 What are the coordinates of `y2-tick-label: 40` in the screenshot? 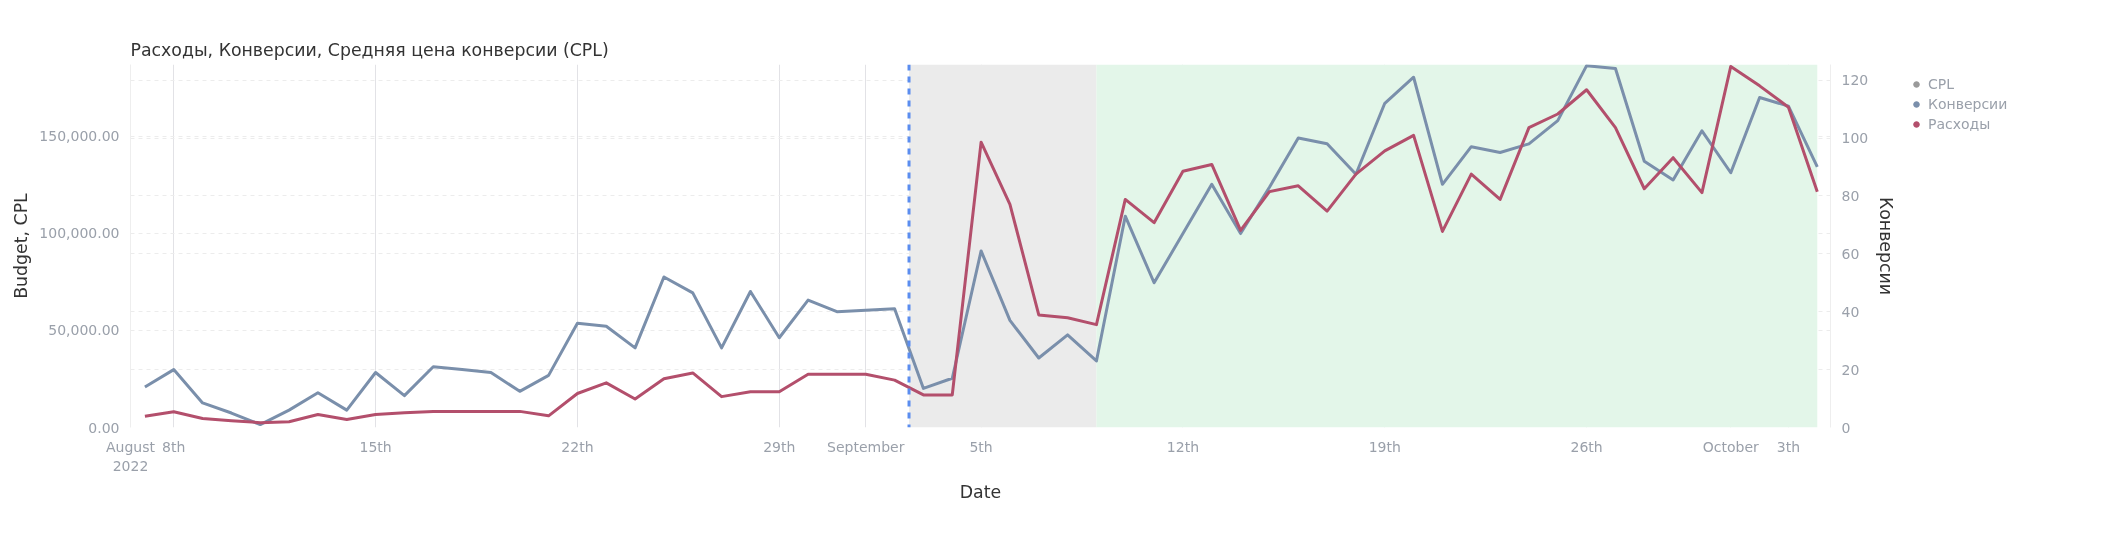 It's located at (1850, 311).